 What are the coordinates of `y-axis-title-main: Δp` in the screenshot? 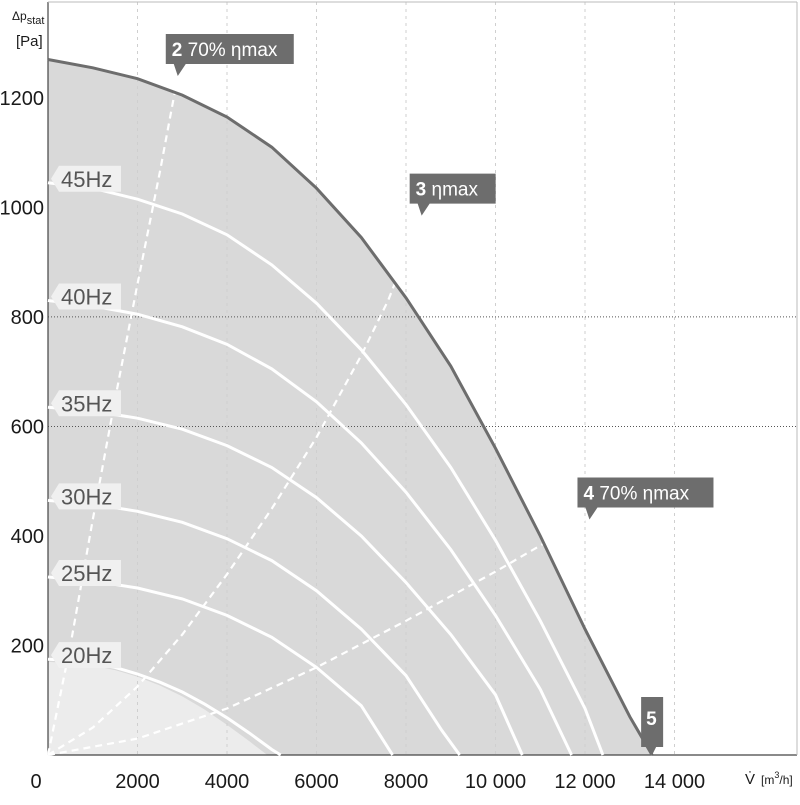 It's located at (19, 16).